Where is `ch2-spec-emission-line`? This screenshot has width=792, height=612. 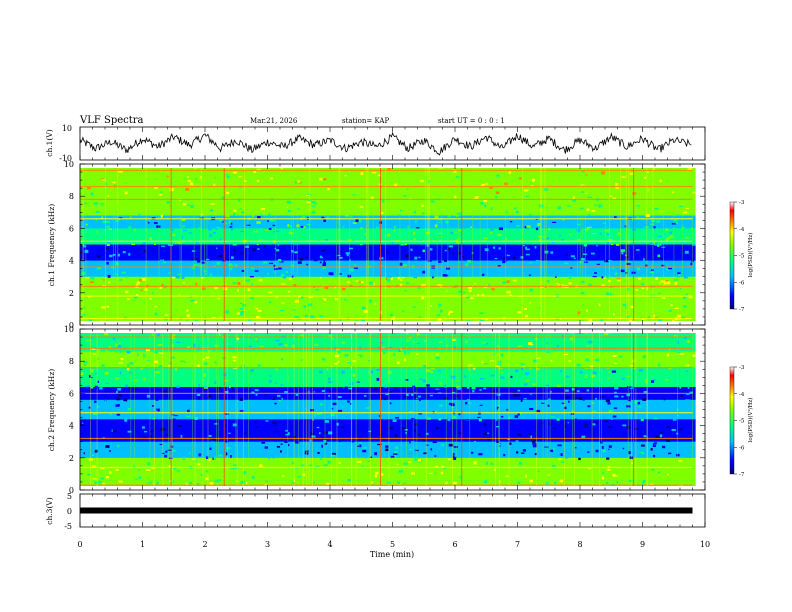
ch2-spec-emission-line is located at coordinates (386, 485).